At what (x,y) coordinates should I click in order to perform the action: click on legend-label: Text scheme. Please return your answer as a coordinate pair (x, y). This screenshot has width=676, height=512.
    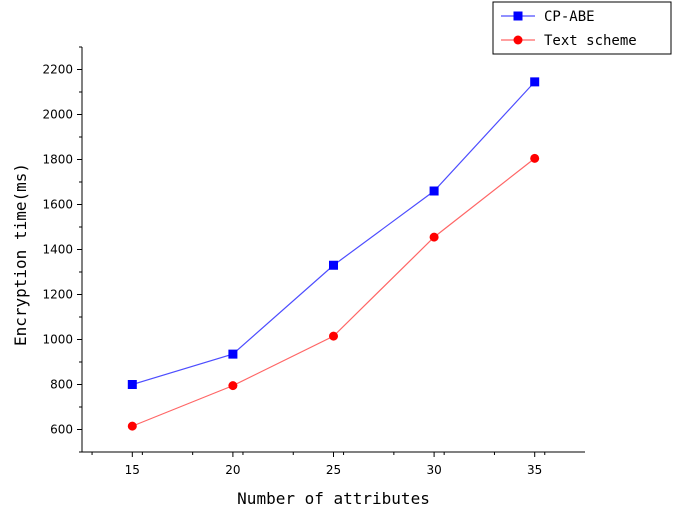
    Looking at the image, I should click on (590, 41).